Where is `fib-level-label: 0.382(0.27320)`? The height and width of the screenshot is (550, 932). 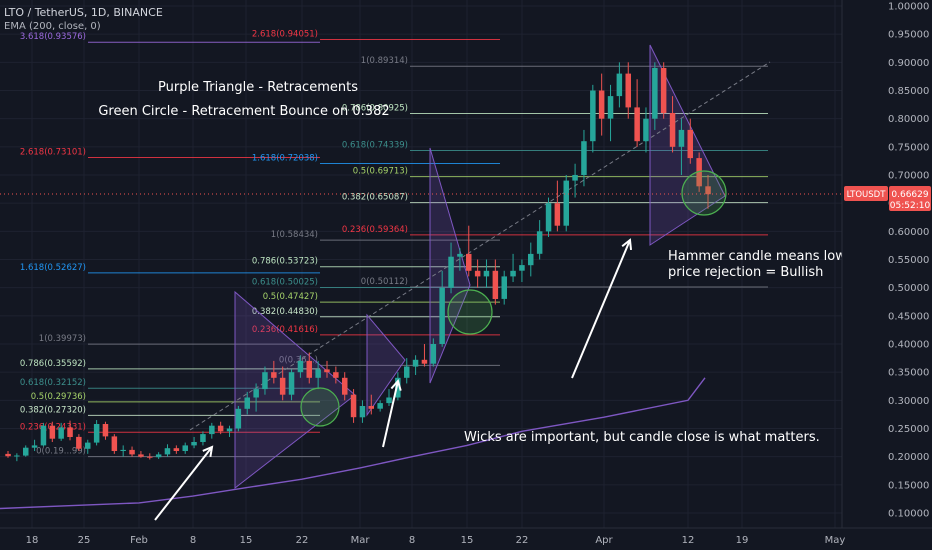 fib-level-label: 0.382(0.27320) is located at coordinates (53, 410).